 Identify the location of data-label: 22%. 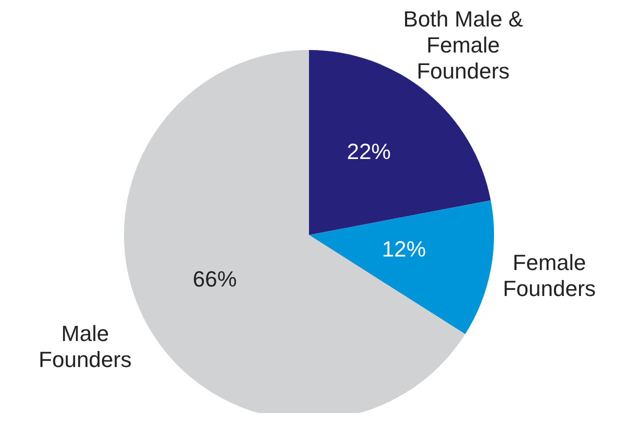
(368, 151).